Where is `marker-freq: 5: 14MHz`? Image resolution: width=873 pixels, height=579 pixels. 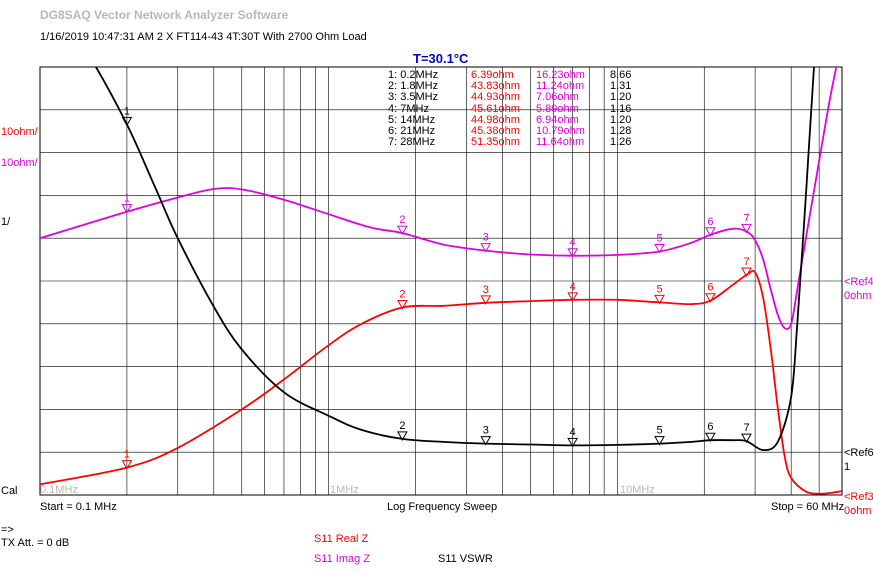 marker-freq: 5: 14MHz is located at coordinates (412, 119).